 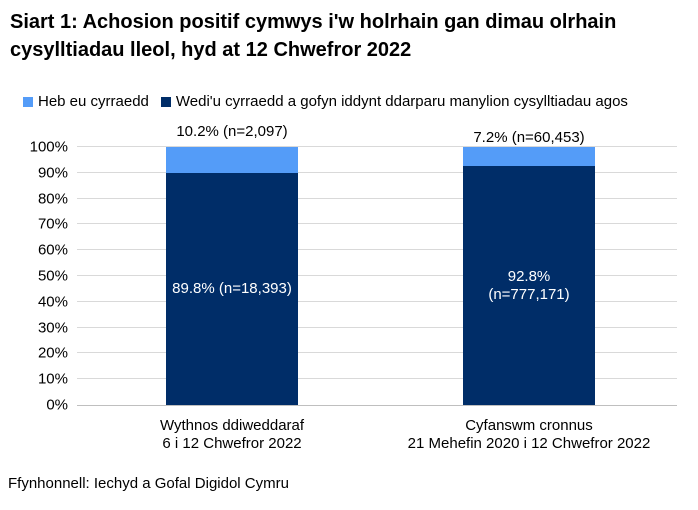 I want to click on y-axis: 0% 10% 20% 30% 40% 50% 60% 70% 80% 90% 100%, so click(x=34, y=276).